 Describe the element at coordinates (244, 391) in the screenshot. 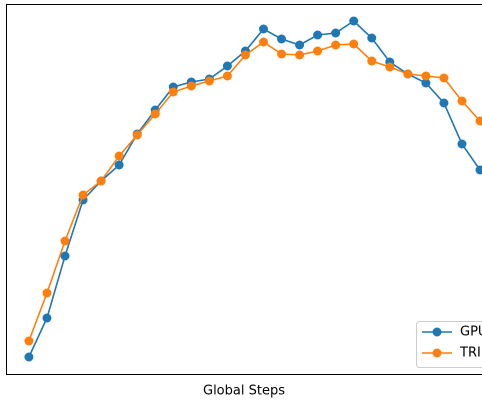

I see `x-axis-label: Global Steps` at that location.